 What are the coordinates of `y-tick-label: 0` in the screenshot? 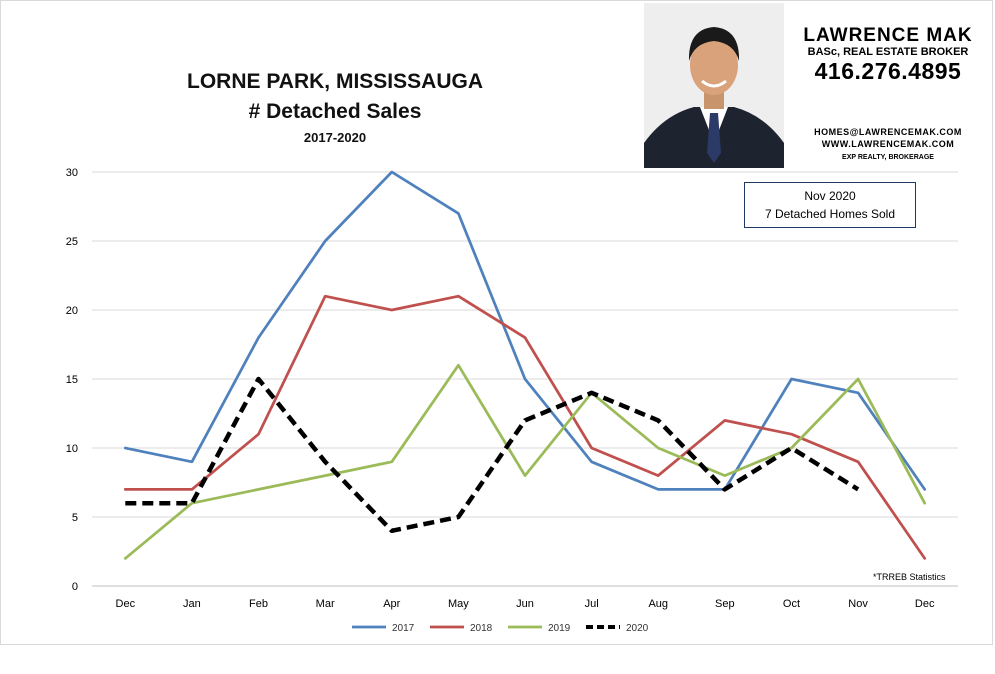 It's located at (75, 587).